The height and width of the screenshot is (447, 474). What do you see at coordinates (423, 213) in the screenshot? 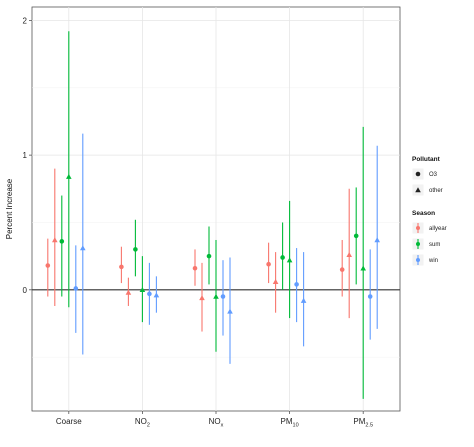
I see `legend-title-season: Season` at bounding box center [423, 213].